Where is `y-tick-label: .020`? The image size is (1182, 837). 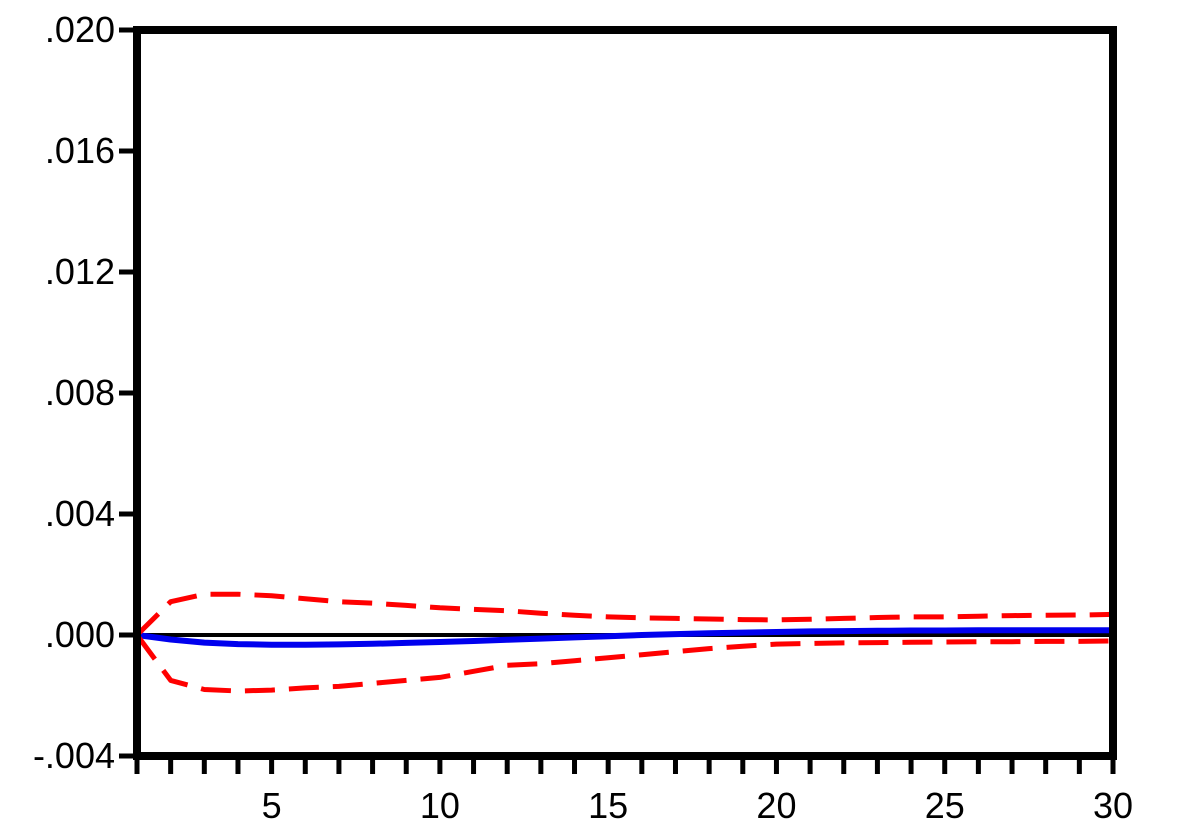
y-tick-label: .020 is located at coordinates (80, 29).